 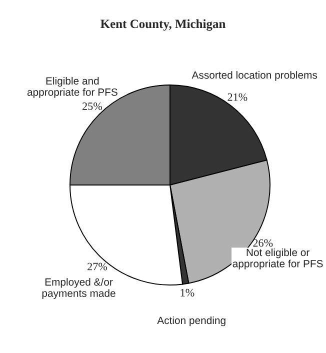 What do you see at coordinates (263, 243) in the screenshot?
I see `data-label: 26%` at bounding box center [263, 243].